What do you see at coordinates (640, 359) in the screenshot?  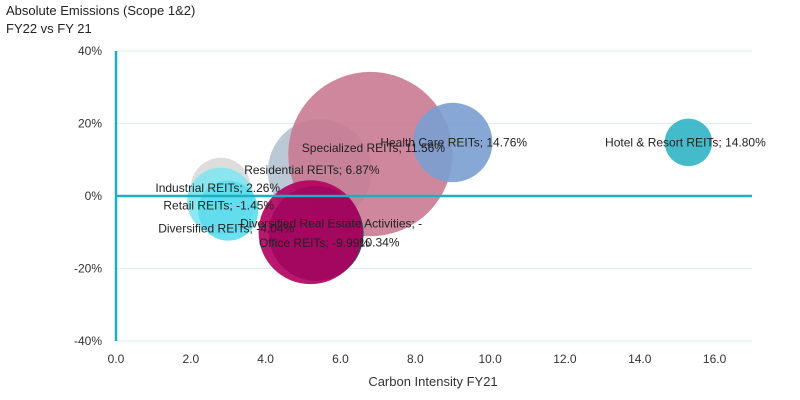 I see `x-tick-label: 14.0` at bounding box center [640, 359].